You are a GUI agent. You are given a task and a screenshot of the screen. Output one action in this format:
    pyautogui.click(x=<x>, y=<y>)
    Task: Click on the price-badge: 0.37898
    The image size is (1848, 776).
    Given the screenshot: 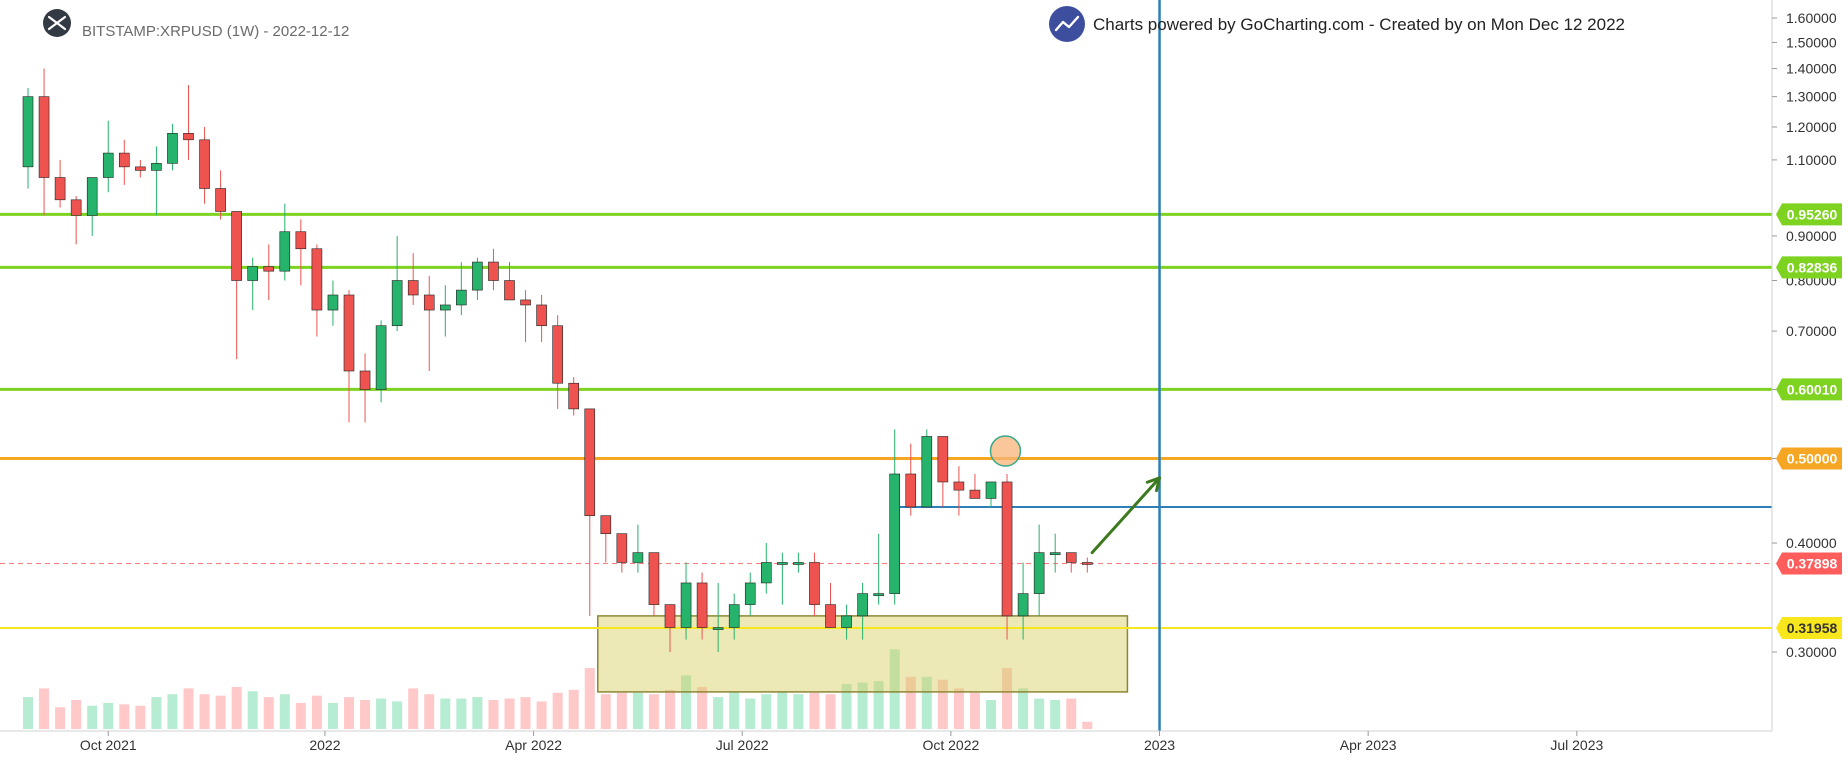 What is the action you would take?
    pyautogui.click(x=1809, y=563)
    